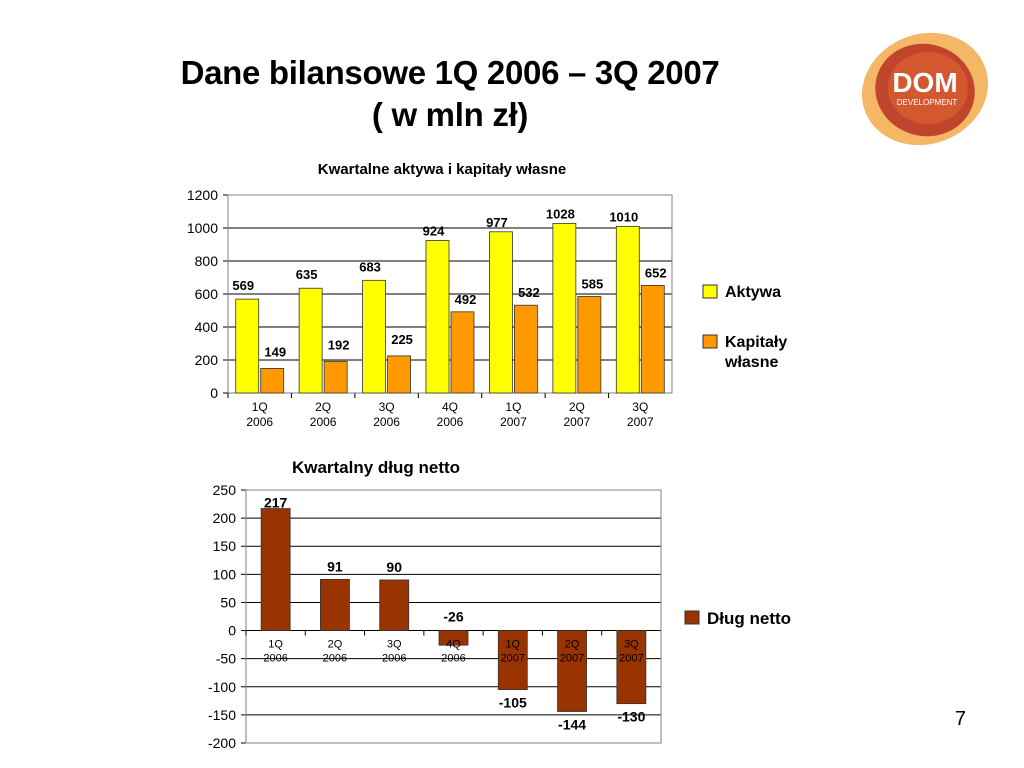  Describe the element at coordinates (276, 503) in the screenshot. I see `data-label: 217` at that location.